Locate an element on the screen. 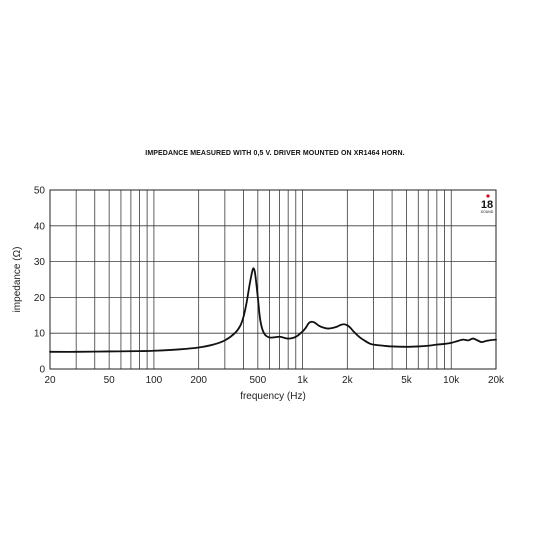 The height and width of the screenshot is (550, 550). x-tick-label: 200 is located at coordinates (198, 380).